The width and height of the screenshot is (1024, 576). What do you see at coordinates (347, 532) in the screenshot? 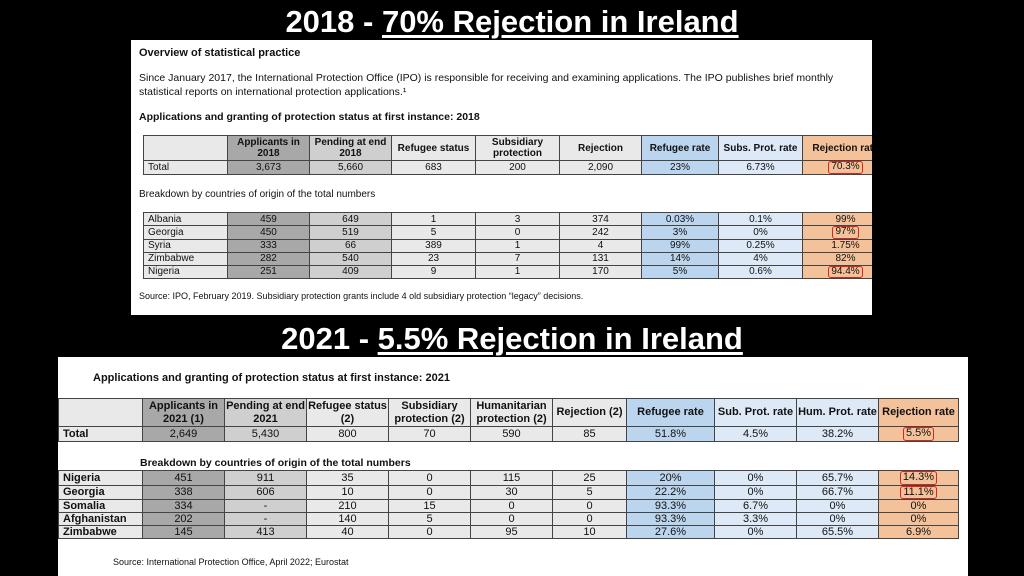
I see `table-cell: 40` at bounding box center [347, 532].